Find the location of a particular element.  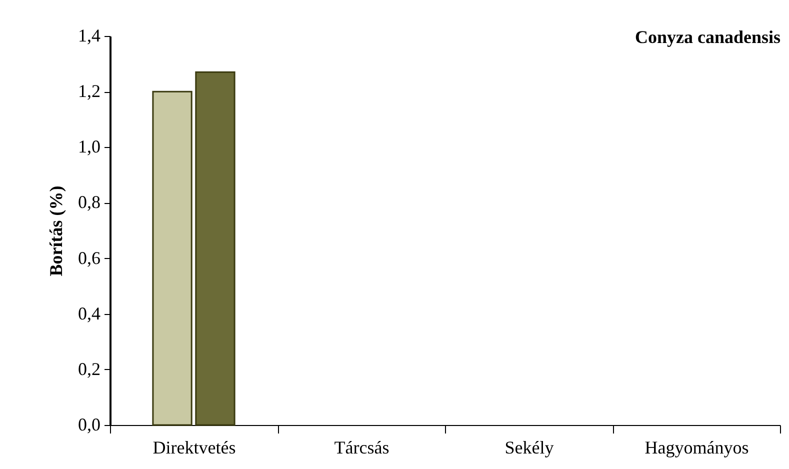

y-tick-label: 1,2 is located at coordinates (89, 91).